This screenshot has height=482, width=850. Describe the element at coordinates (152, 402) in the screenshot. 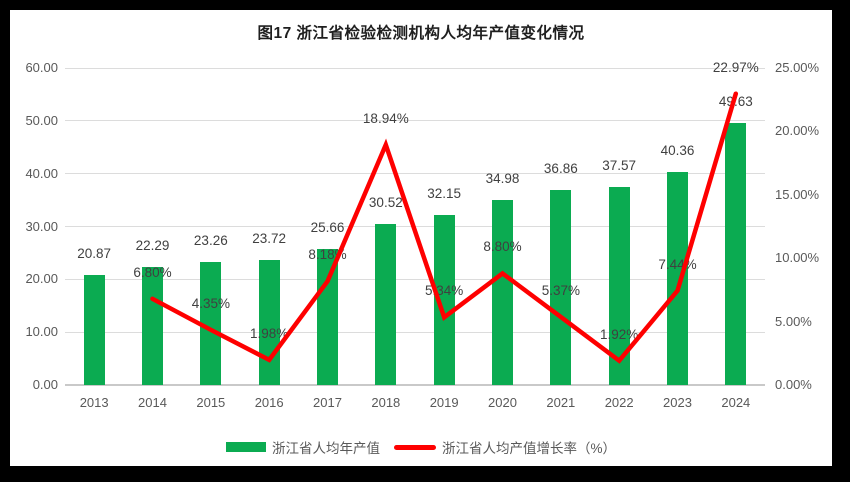

I see `x-axis-label-2014: 2014` at that location.